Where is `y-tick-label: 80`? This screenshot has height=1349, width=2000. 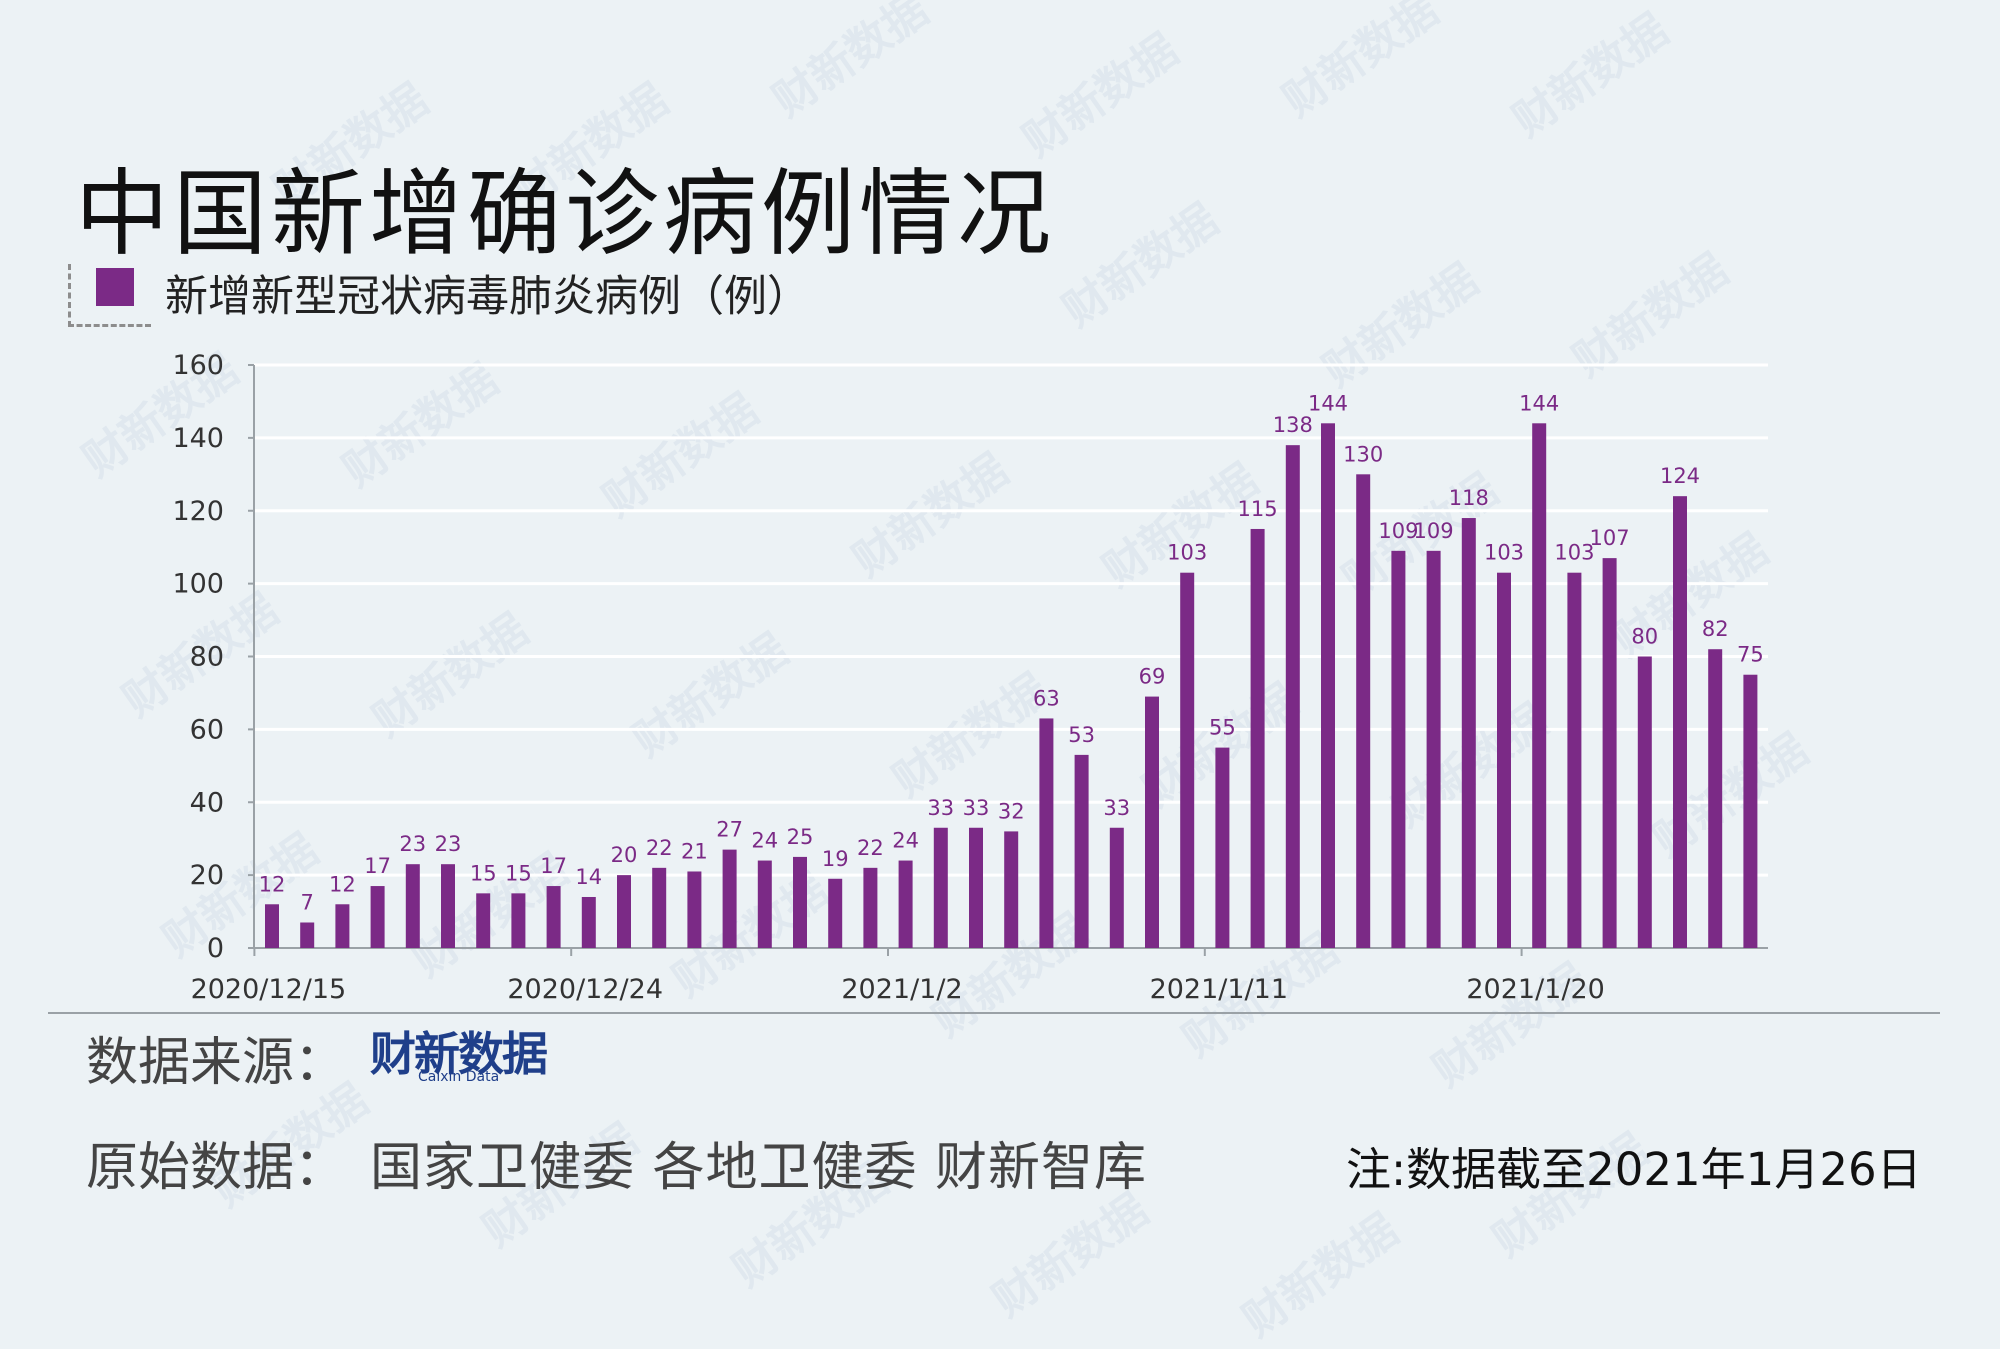
y-tick-label: 80 is located at coordinates (207, 657).